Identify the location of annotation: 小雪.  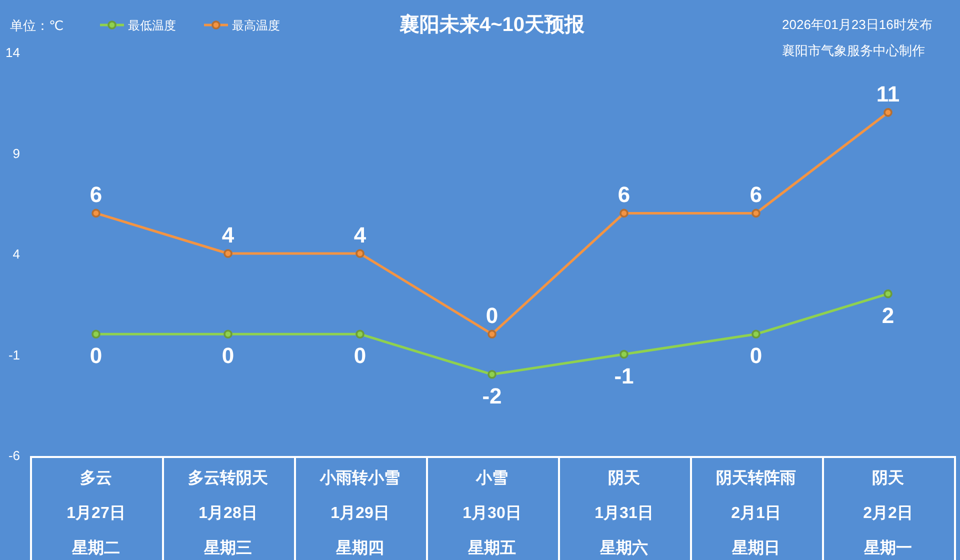
(492, 478).